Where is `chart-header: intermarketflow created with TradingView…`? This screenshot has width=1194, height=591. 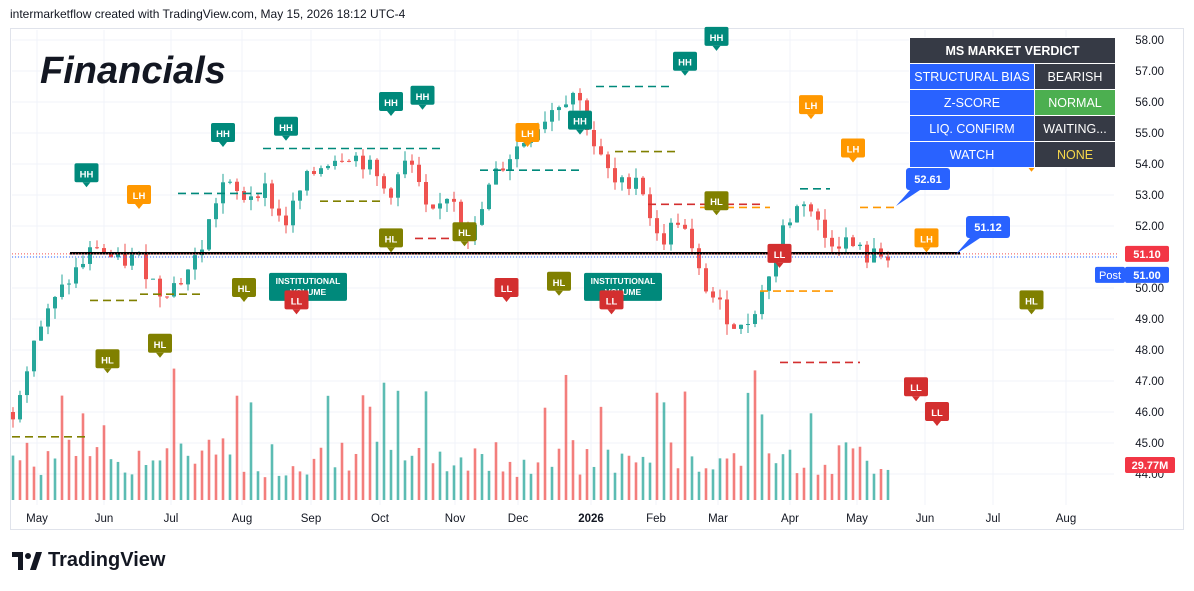 chart-header: intermarketflow created with TradingView… is located at coordinates (208, 14).